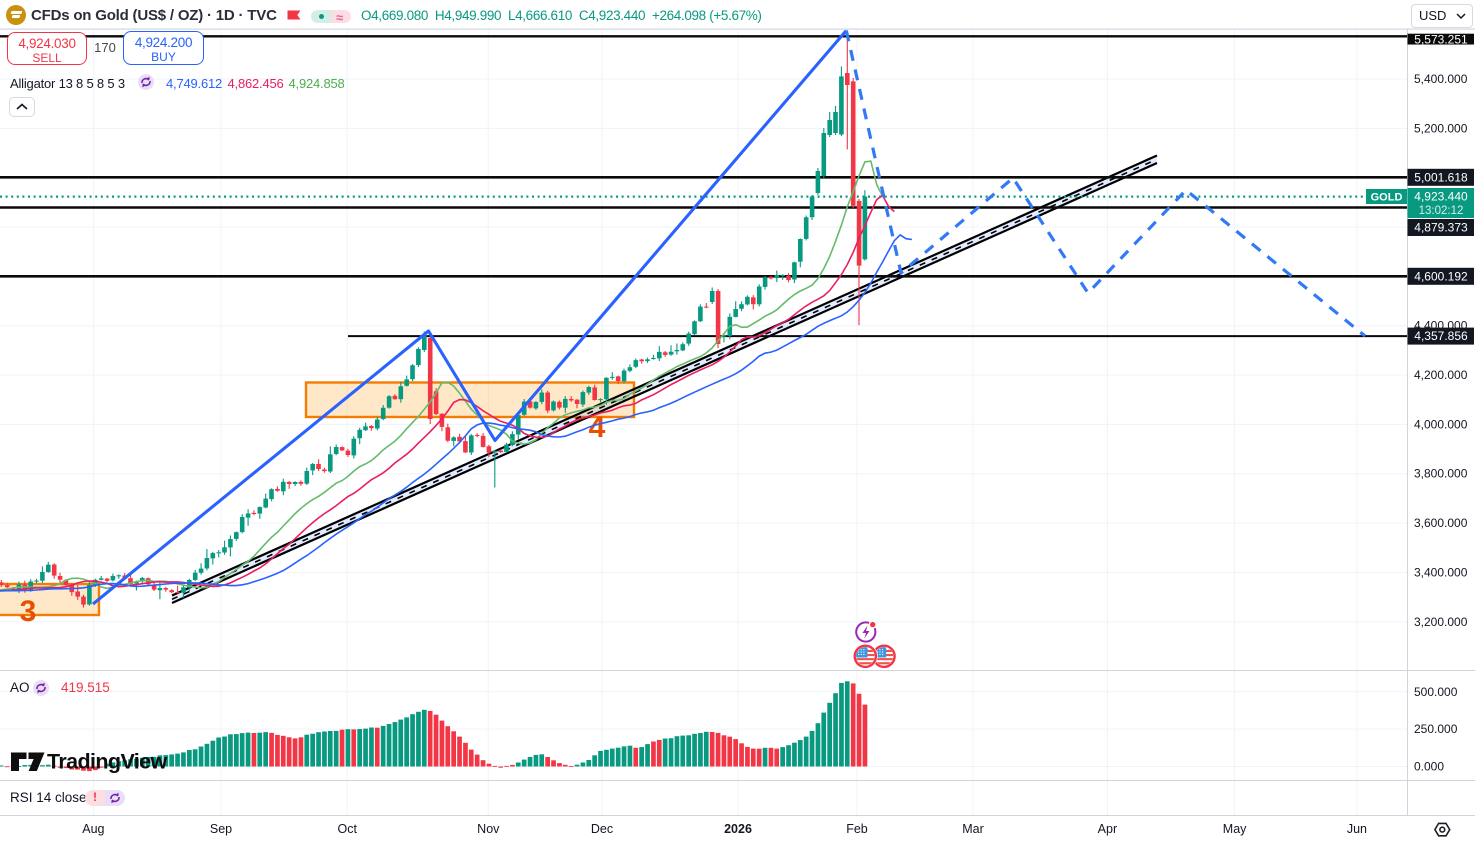  Describe the element at coordinates (1441, 39) in the screenshot. I see `svg-text: 5,573.251` at that location.